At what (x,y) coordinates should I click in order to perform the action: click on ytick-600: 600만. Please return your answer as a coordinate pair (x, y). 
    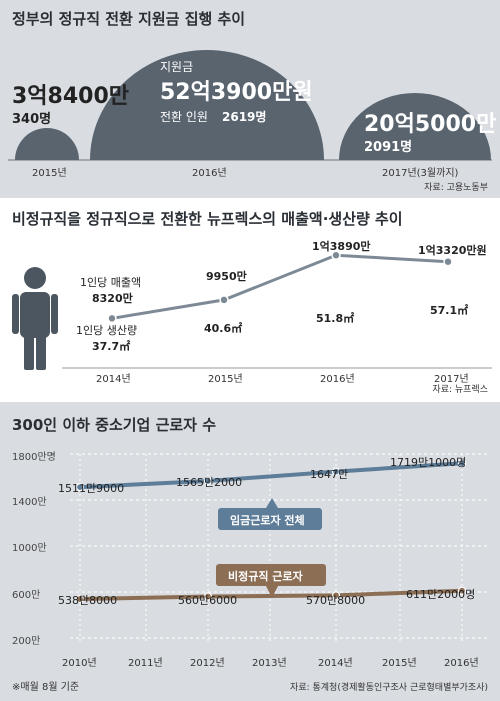
    Looking at the image, I should click on (26, 595).